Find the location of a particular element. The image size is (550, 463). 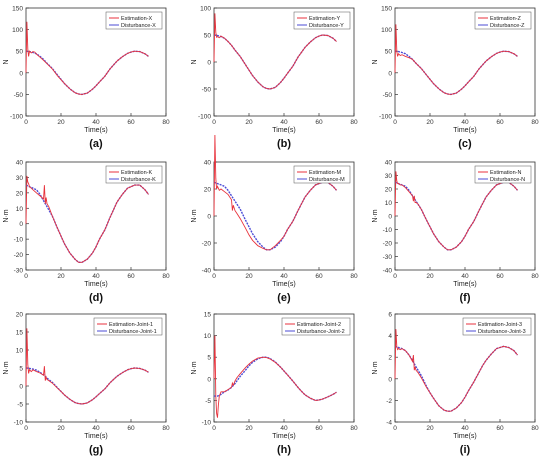

y-tick-label: 20 is located at coordinates (389, 190).